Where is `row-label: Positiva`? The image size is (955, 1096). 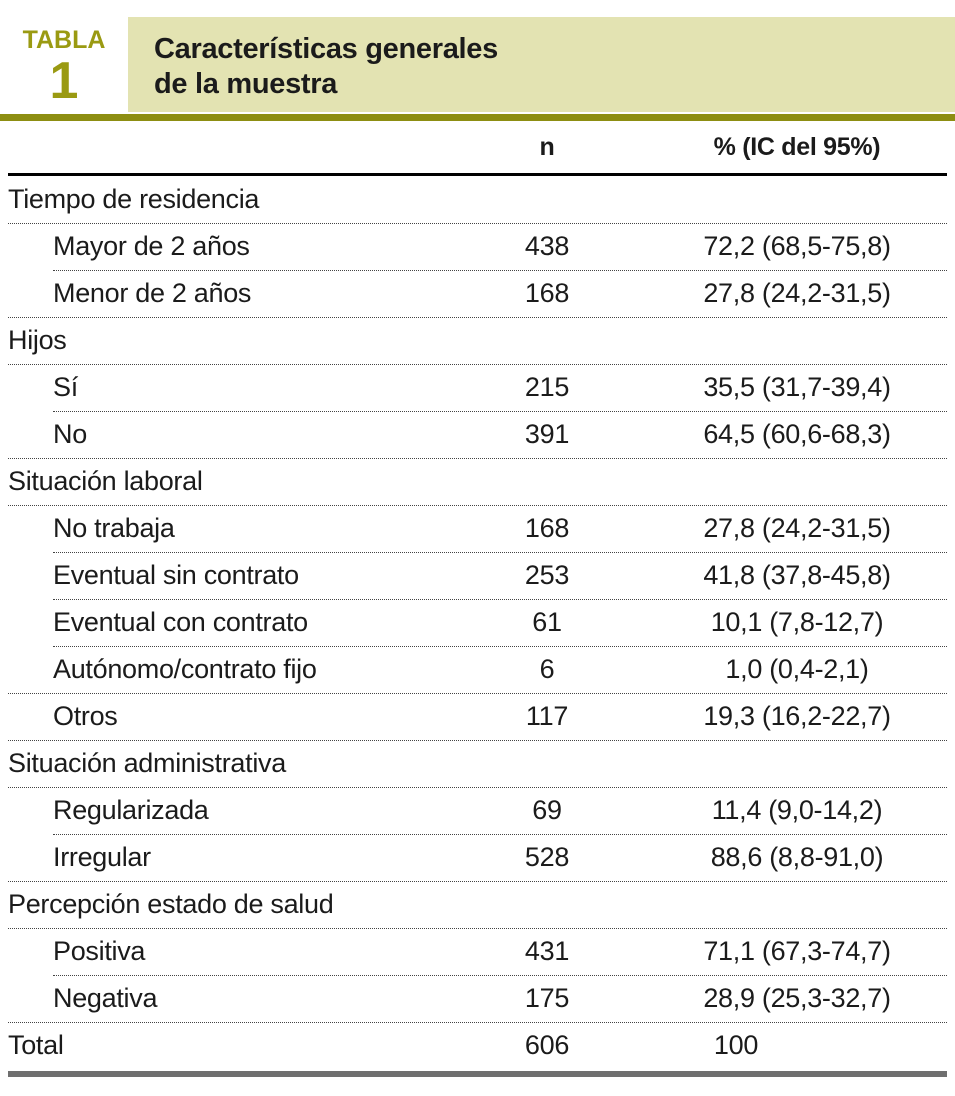
row-label: Positiva is located at coordinates (99, 951).